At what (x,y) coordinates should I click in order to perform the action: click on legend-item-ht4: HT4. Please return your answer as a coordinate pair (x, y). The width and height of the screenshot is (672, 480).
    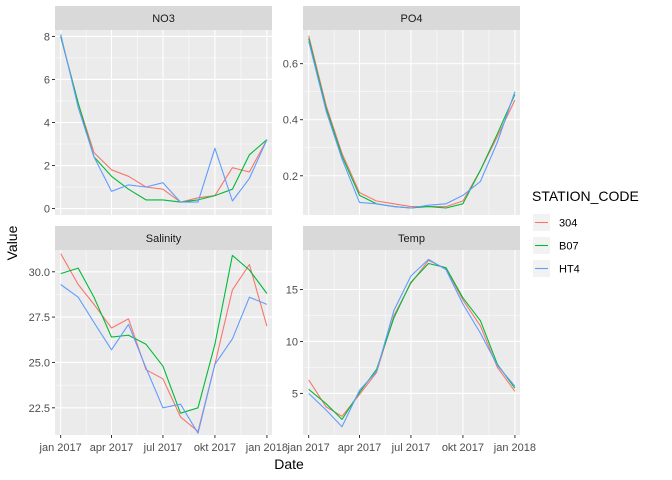
    Looking at the image, I should click on (556, 268).